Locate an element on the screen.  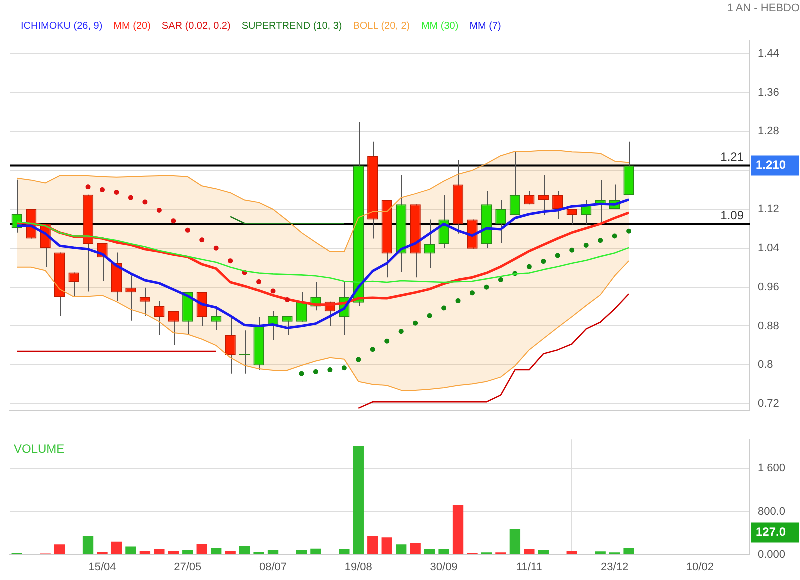
x-tick-label: 27/05 is located at coordinates (188, 567).